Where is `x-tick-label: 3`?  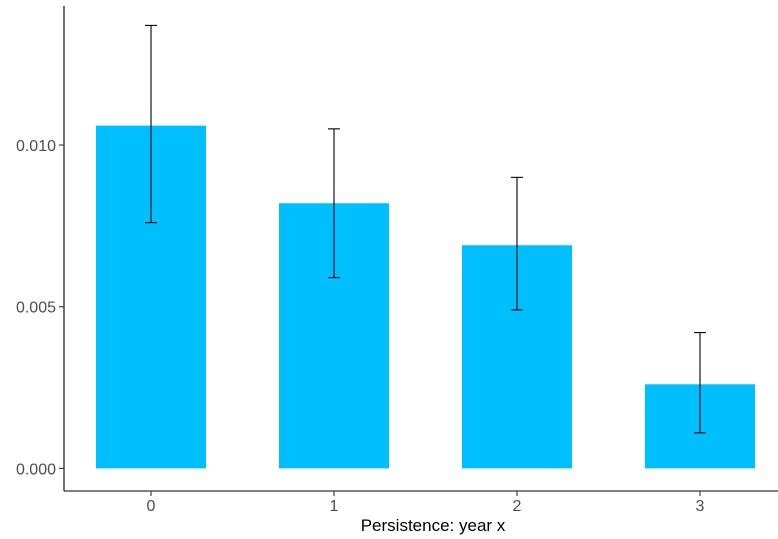 x-tick-label: 3 is located at coordinates (700, 506).